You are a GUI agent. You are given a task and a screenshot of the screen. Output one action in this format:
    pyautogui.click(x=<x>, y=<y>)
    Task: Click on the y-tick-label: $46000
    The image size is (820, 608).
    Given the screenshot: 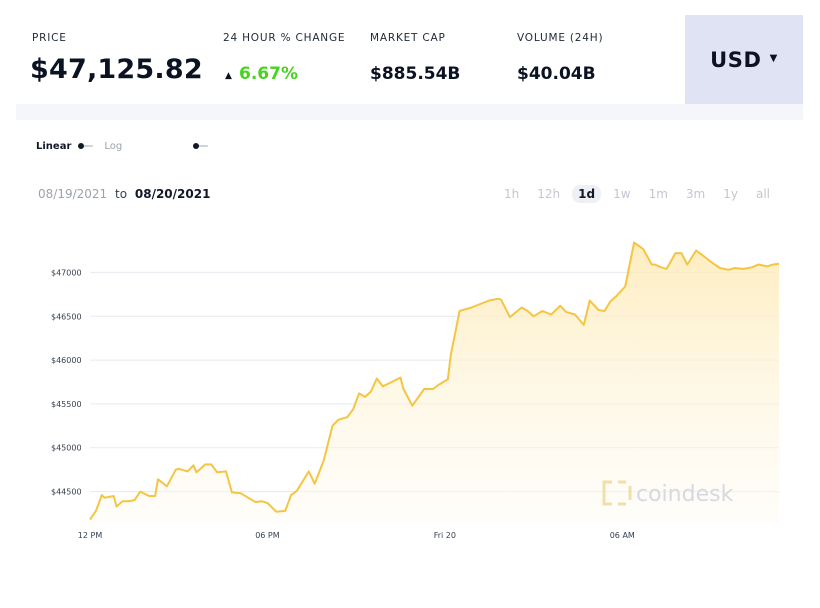 What is the action you would take?
    pyautogui.click(x=66, y=360)
    